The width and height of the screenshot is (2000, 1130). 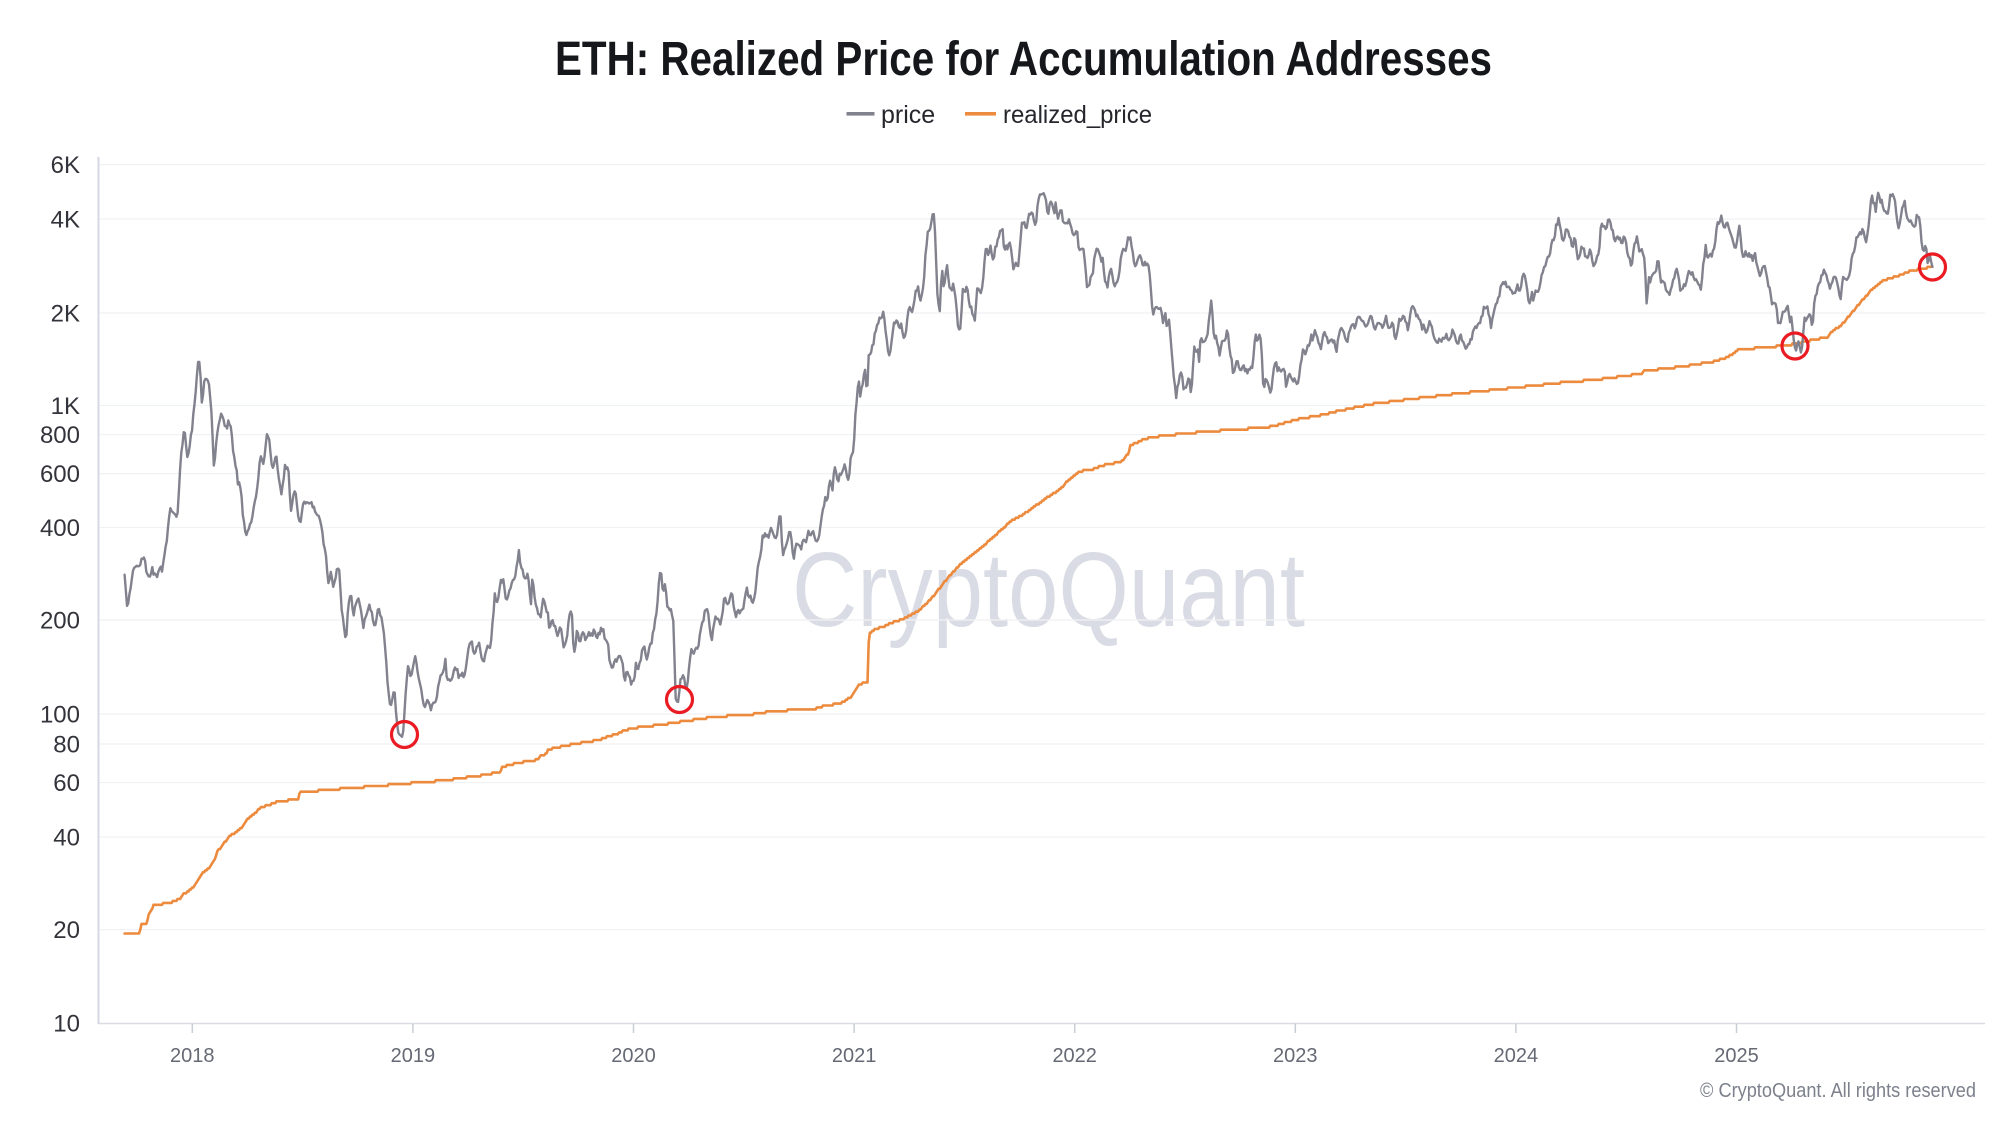 What do you see at coordinates (1295, 1056) in the screenshot?
I see `svg-text: 2023` at bounding box center [1295, 1056].